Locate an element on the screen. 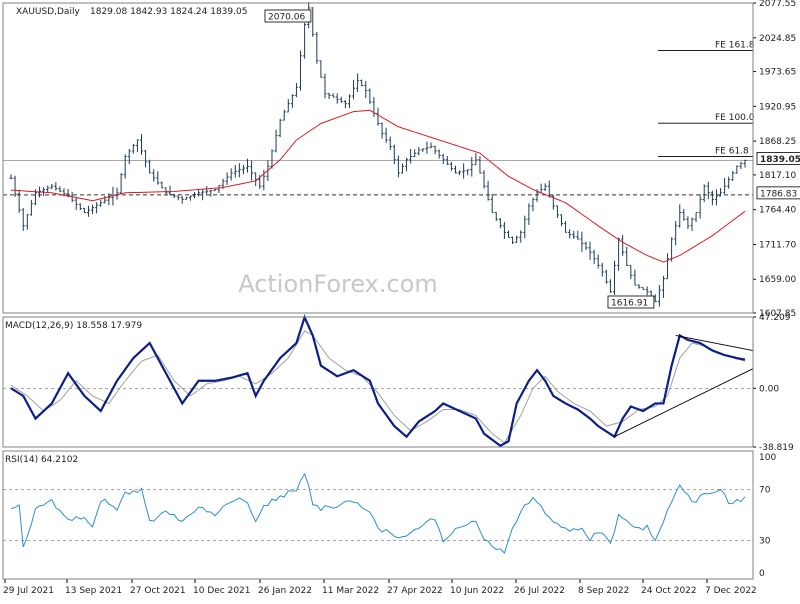 The height and width of the screenshot is (604, 800). rsi-tick-label: 0 is located at coordinates (762, 574).